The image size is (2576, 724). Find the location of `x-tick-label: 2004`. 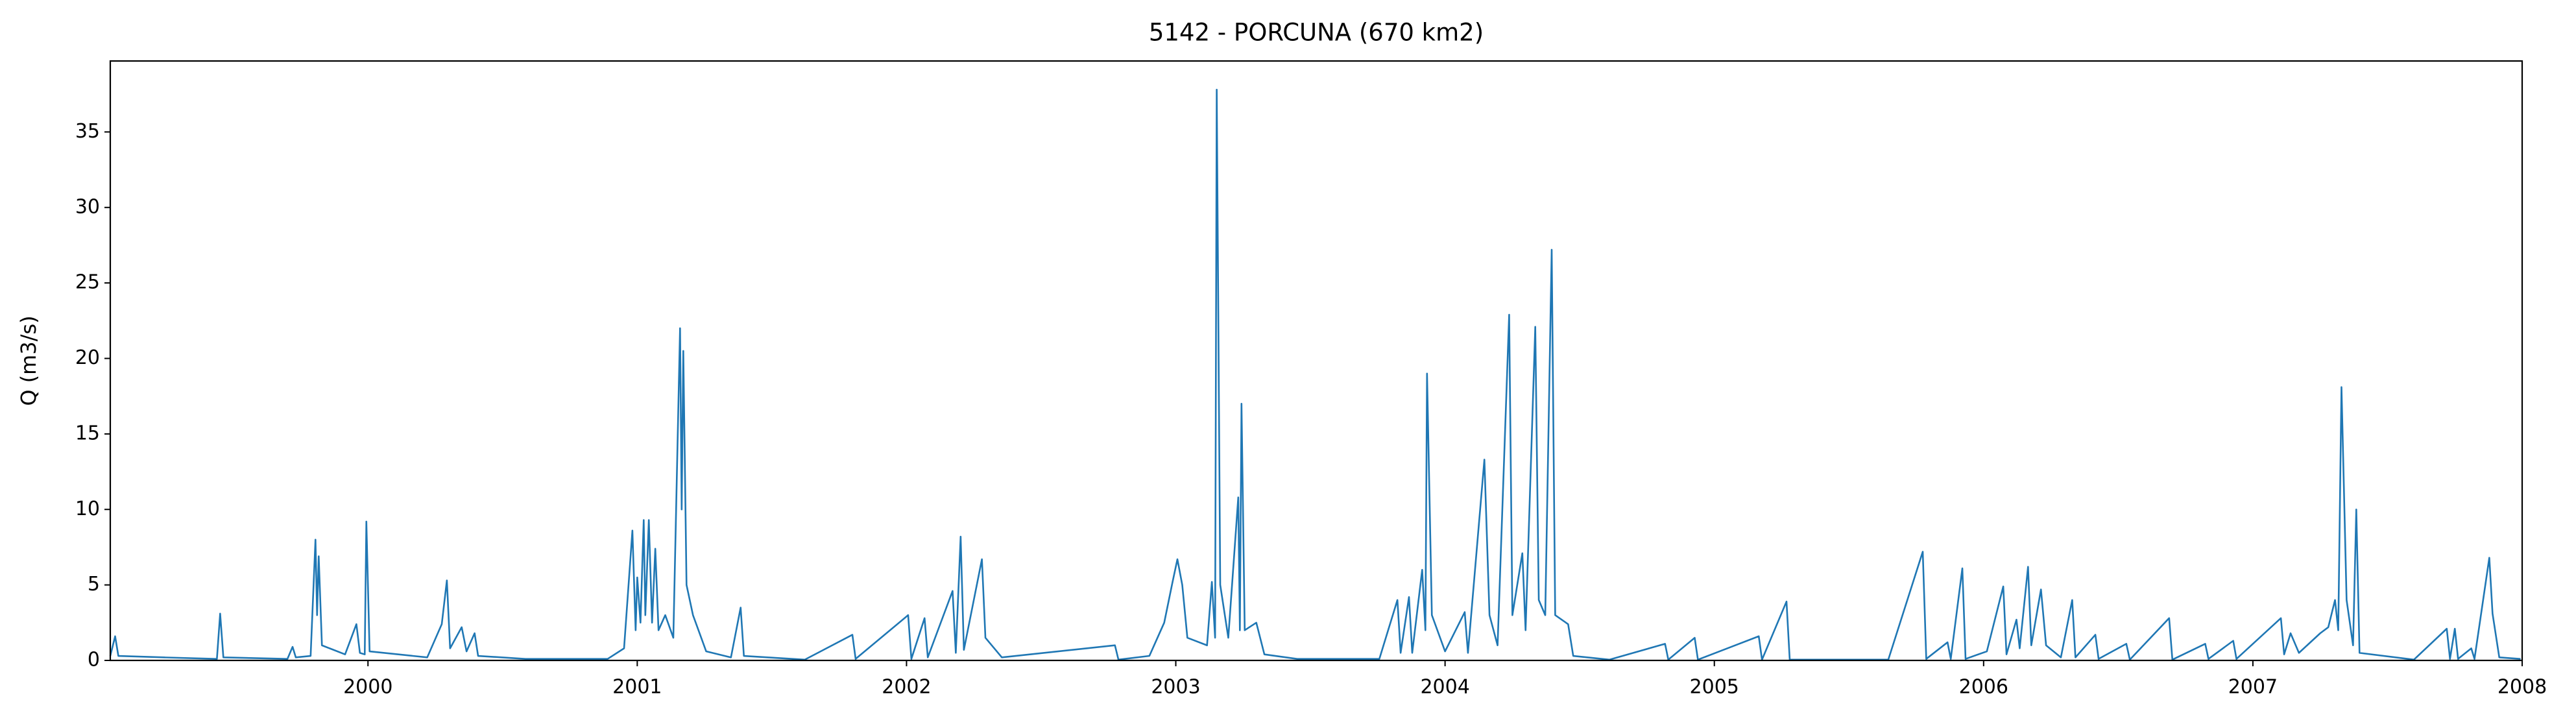

x-tick-label: 2004 is located at coordinates (1444, 687).